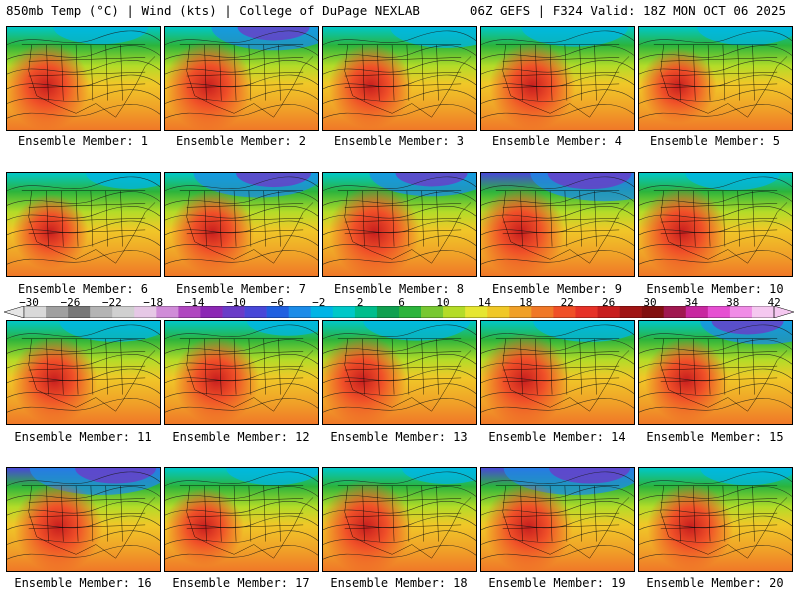 This screenshot has height=600, width=800. What do you see at coordinates (241, 289) in the screenshot?
I see `ensemble-member-label: Ensemble Member: 7` at bounding box center [241, 289].